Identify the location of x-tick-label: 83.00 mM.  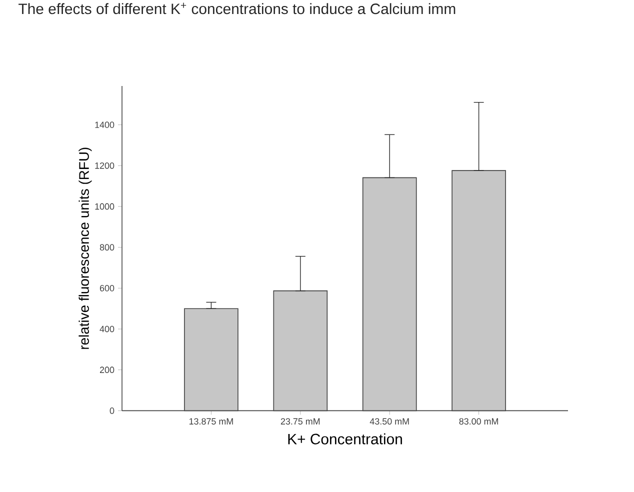
(478, 421).